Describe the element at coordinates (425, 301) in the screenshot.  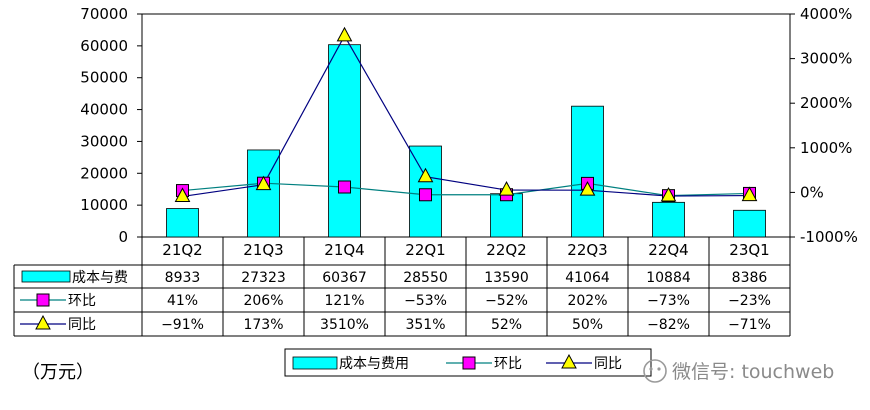
I see `table-cell-huanbi: −53%` at that location.